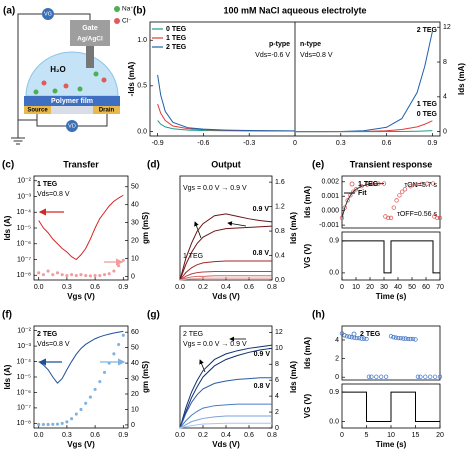 The height and width of the screenshot is (453, 474). What do you see at coordinates (262, 386) in the screenshot?
I see `series-label: 0.8 V` at bounding box center [262, 386].